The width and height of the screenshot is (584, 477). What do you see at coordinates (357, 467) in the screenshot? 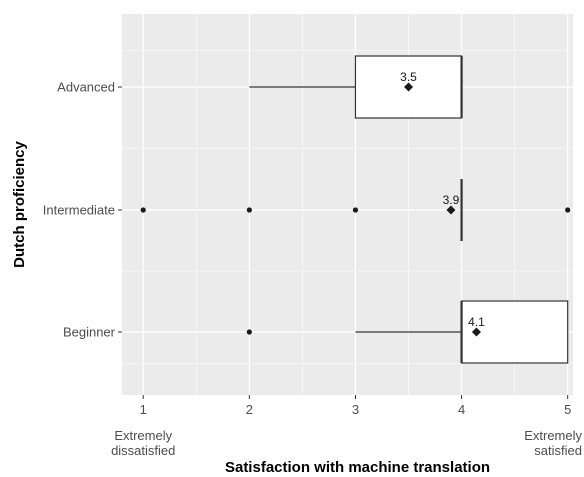
I see `x-axis-title: Satisfaction with machine translation` at bounding box center [357, 467].